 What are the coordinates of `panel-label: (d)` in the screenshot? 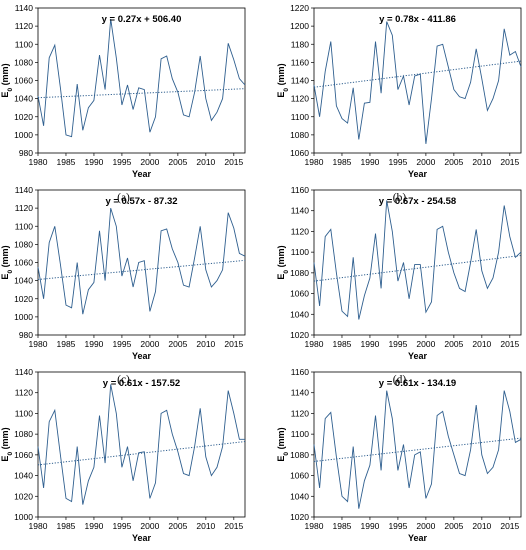 It's located at (400, 380).